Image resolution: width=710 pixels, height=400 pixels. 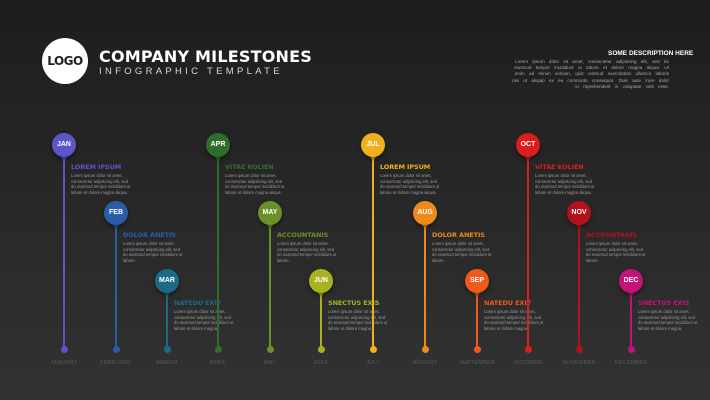 What do you see at coordinates (270, 213) in the screenshot?
I see `milestone-badge-may: MAY` at bounding box center [270, 213].